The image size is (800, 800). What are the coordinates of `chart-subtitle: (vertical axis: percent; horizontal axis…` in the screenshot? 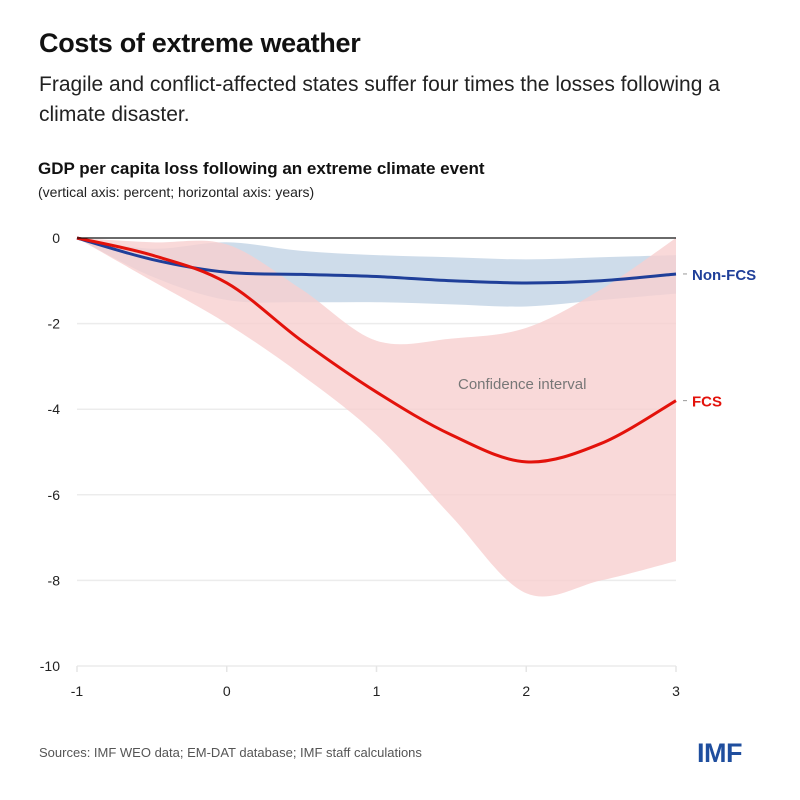 It's located at (176, 192).